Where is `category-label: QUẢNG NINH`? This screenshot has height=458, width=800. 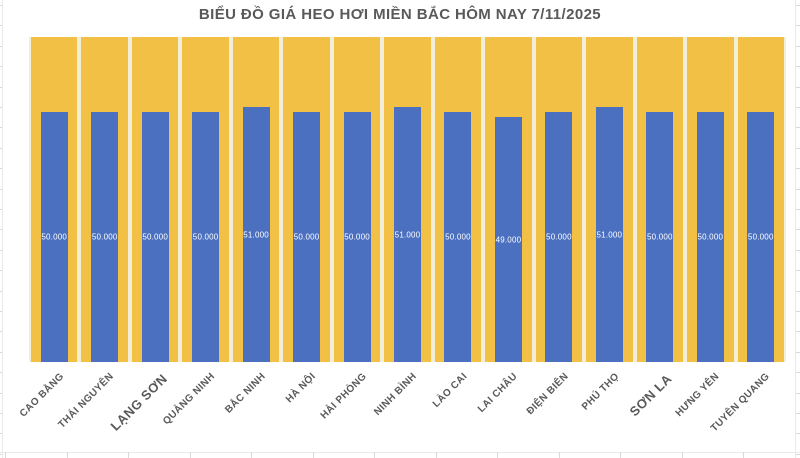 category-label: QUẢNG NINH is located at coordinates (189, 399).